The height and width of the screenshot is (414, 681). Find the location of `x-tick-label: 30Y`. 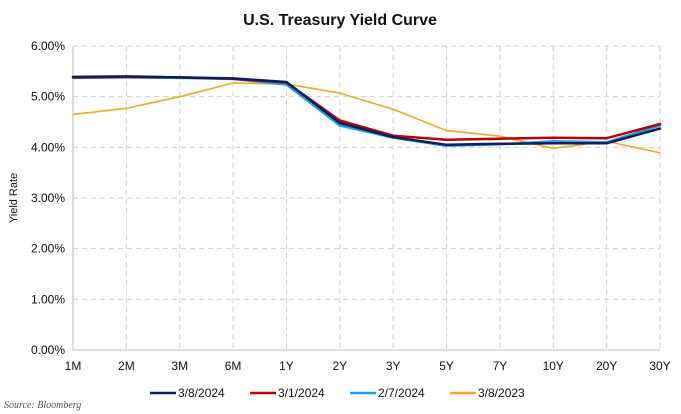

x-tick-label: 30Y is located at coordinates (659, 366).